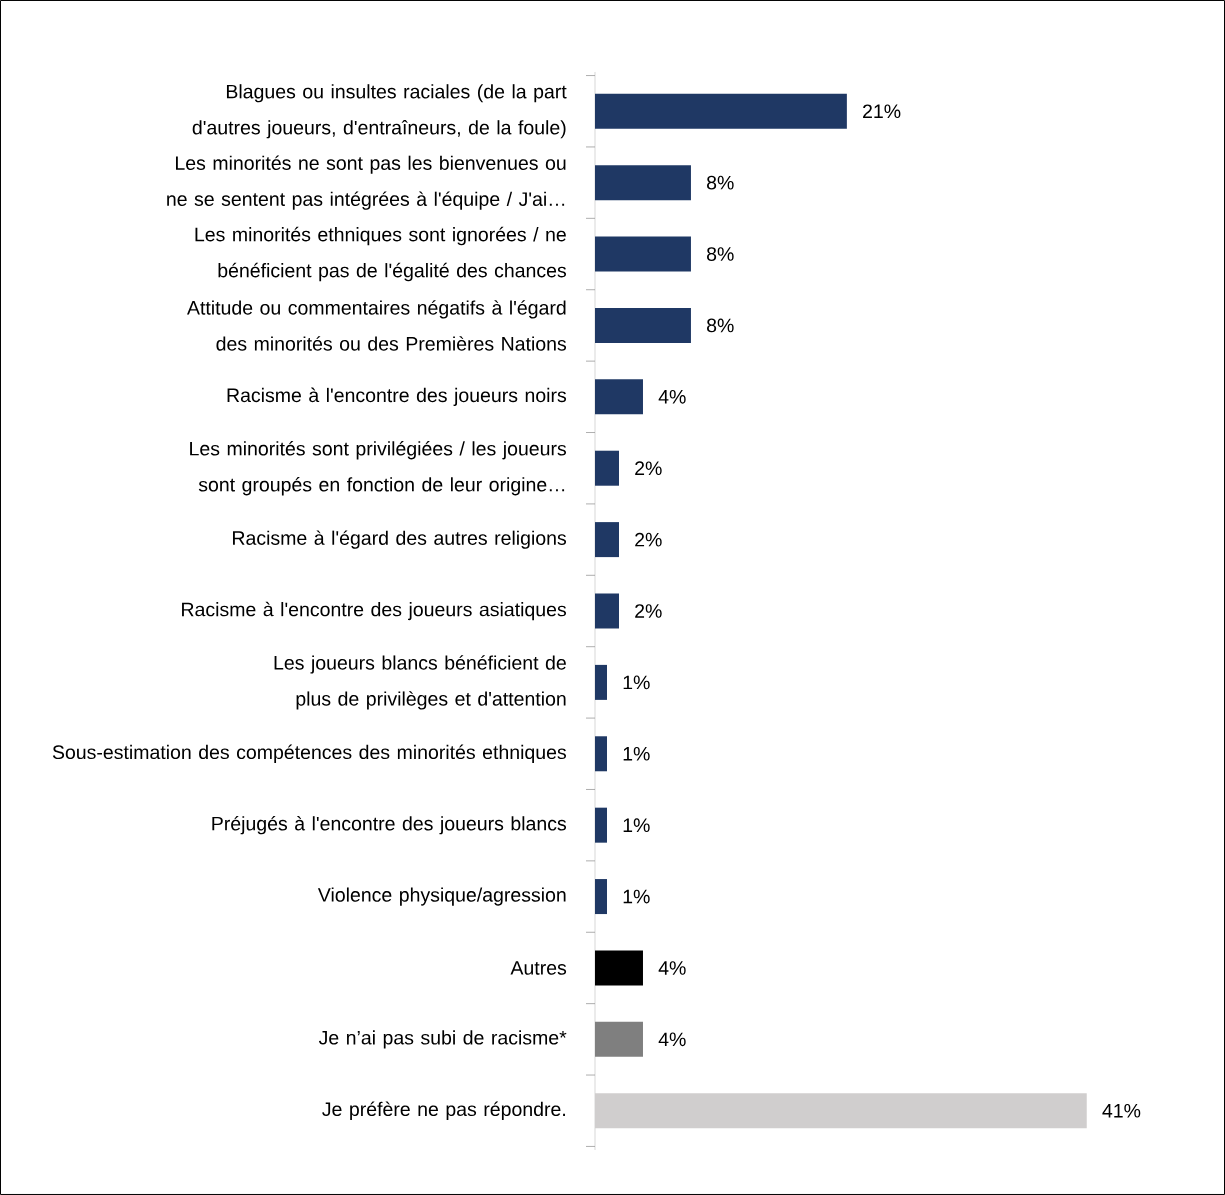  Describe the element at coordinates (379, 111) in the screenshot. I see `y-tick-label: Blagues ou insultes raciales (de la part d'autres joueurs, d'entraîneurs, de la foule)` at that location.